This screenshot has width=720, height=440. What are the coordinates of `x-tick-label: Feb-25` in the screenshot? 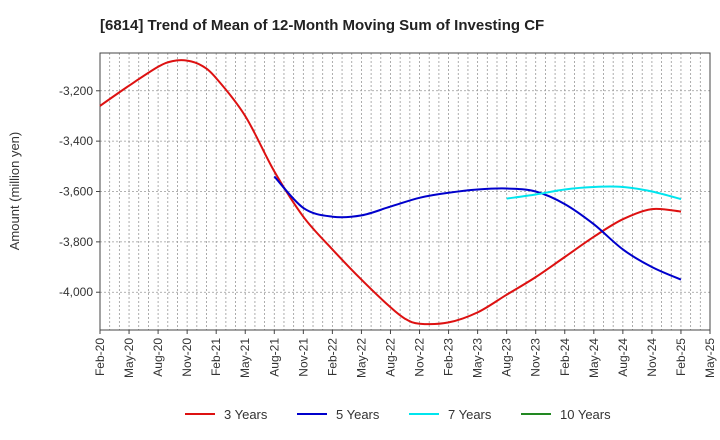 It's located at (681, 357).